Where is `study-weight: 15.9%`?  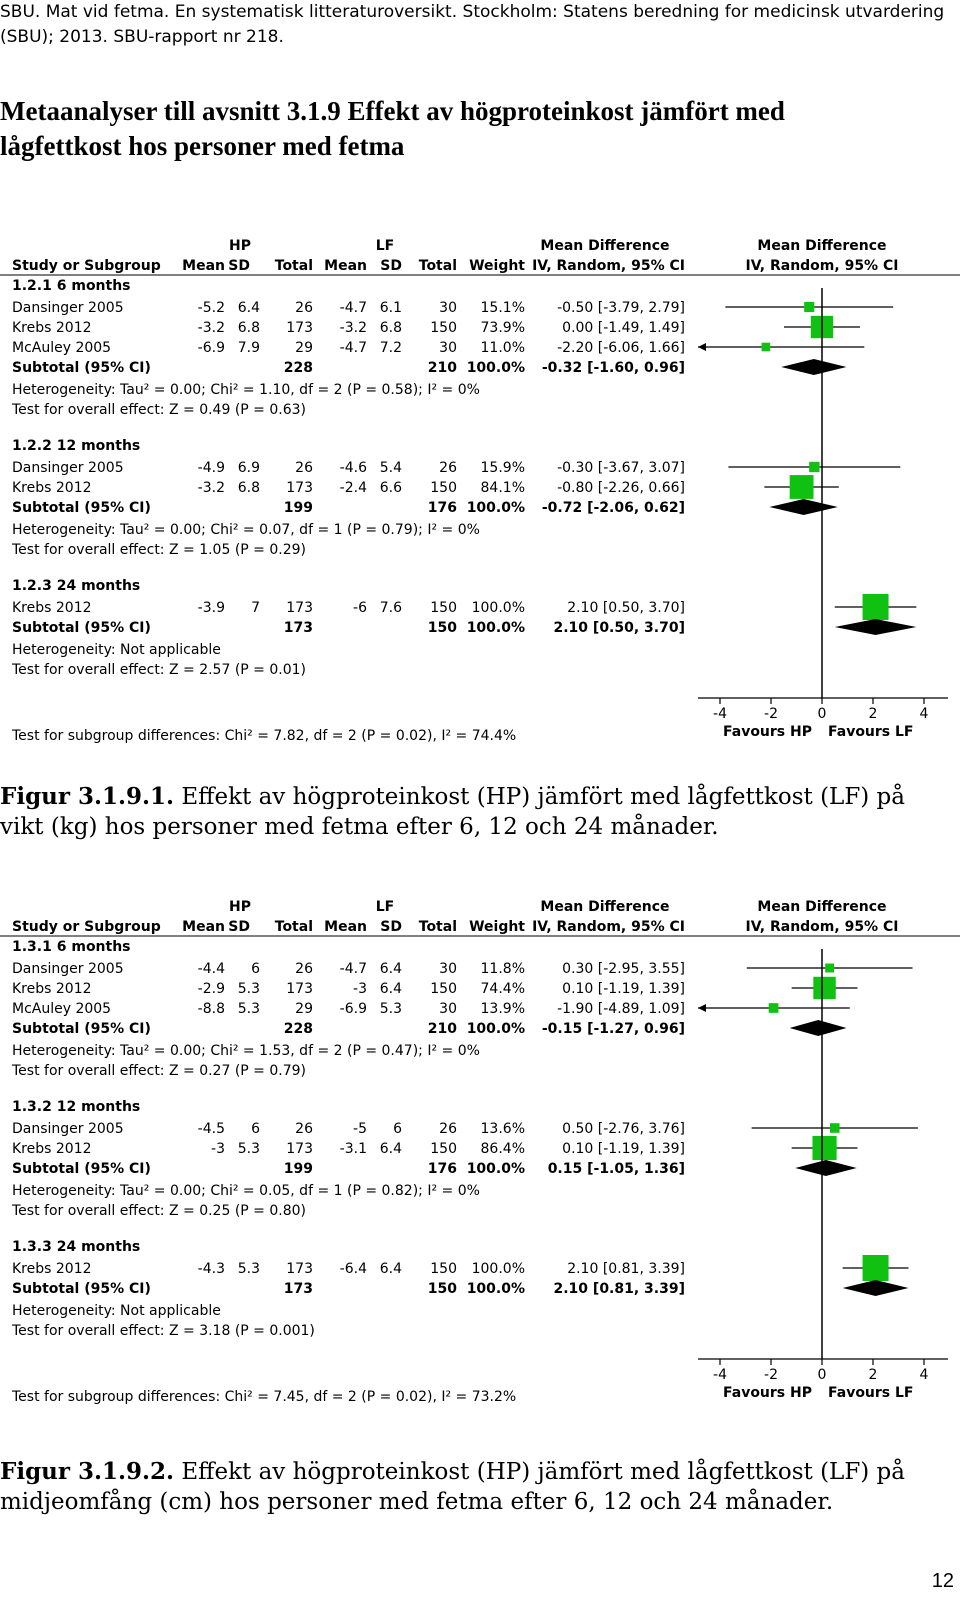
study-weight: 15.9% is located at coordinates (503, 468).